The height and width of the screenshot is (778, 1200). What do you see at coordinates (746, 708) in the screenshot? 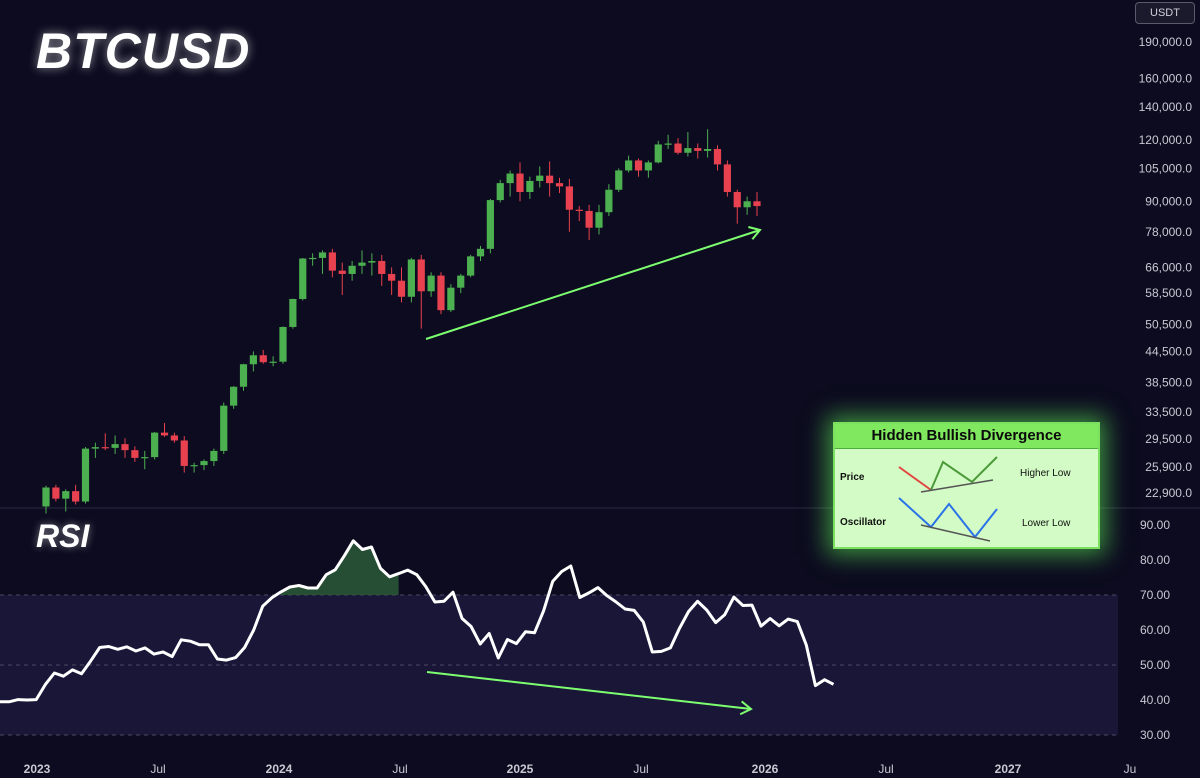
I see `rsi-lower-low-arrow-head` at bounding box center [746, 708].